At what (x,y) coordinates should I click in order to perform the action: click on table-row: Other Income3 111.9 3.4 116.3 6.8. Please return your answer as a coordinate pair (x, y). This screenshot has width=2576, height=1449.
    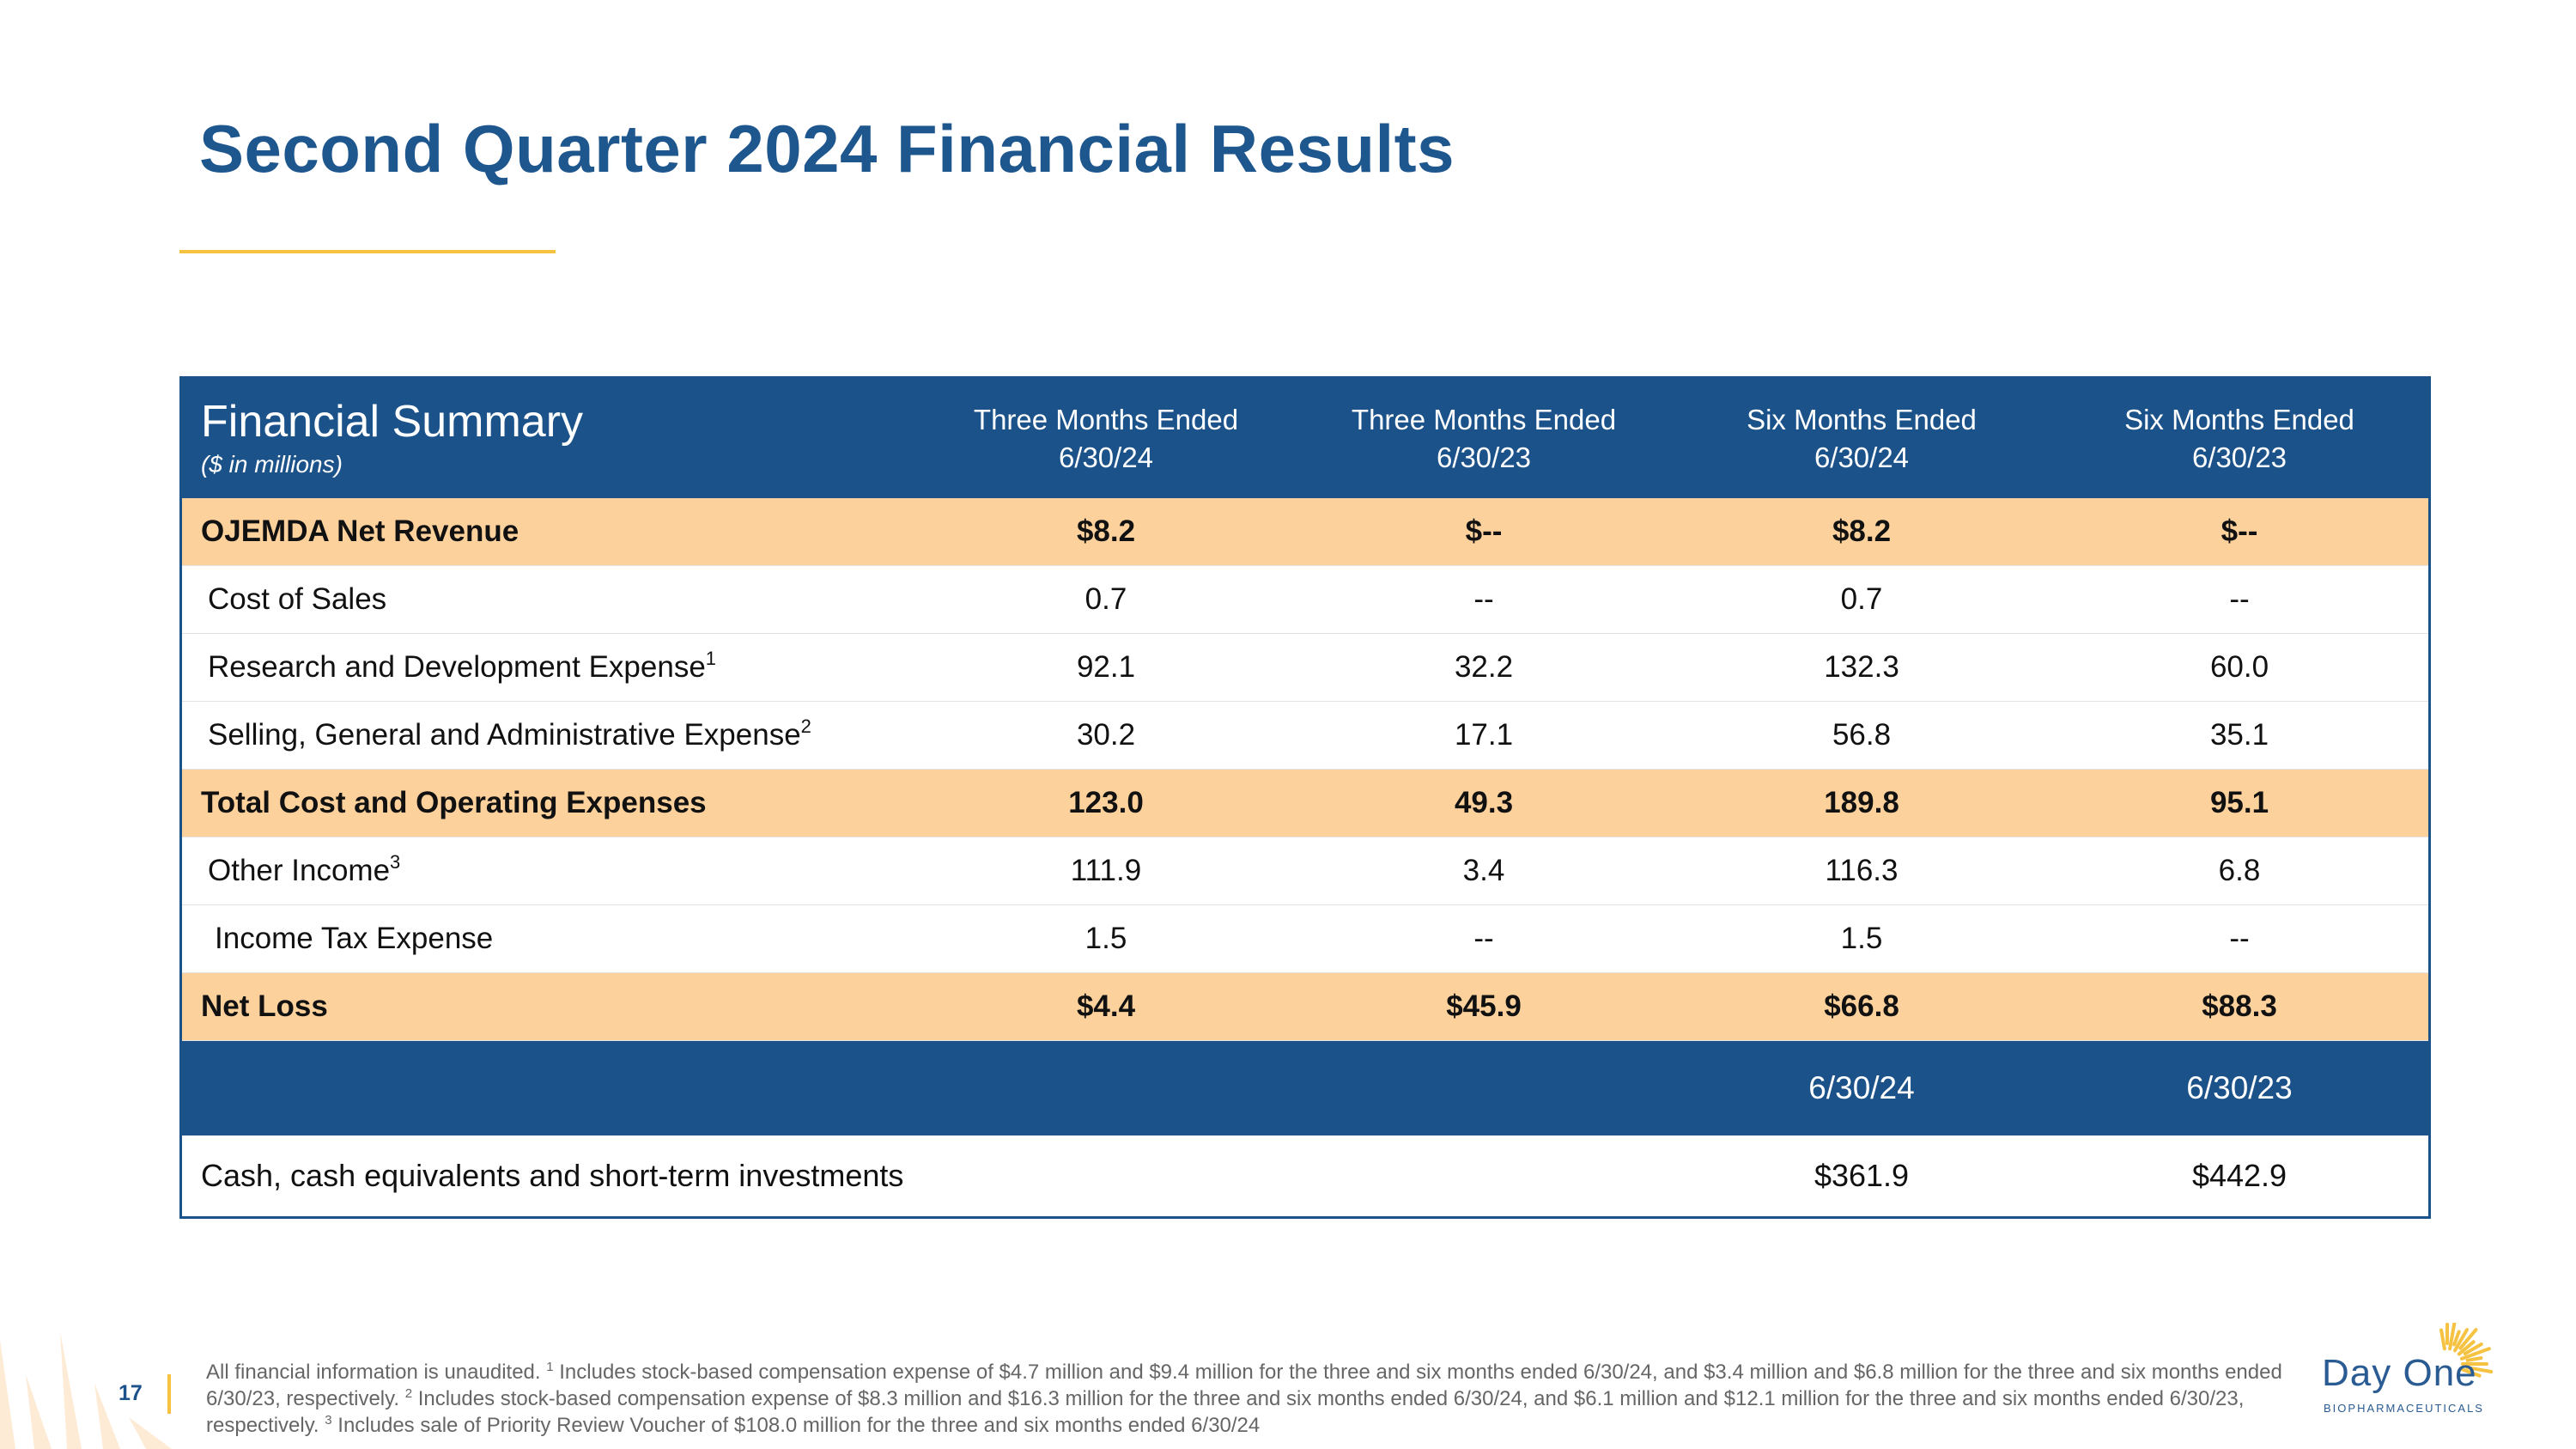
    Looking at the image, I should click on (1305, 871).